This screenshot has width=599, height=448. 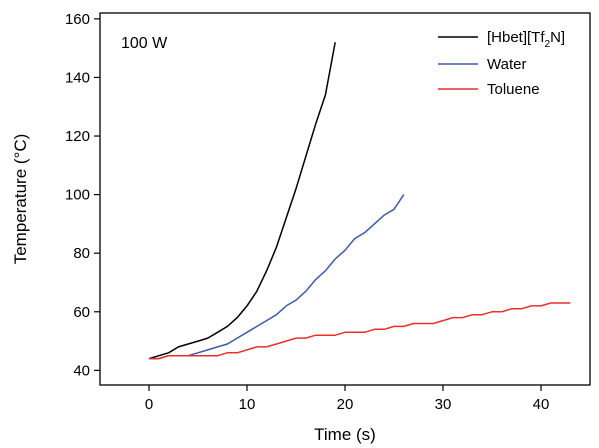 I want to click on x-axis-title: Time (s), so click(x=345, y=434).